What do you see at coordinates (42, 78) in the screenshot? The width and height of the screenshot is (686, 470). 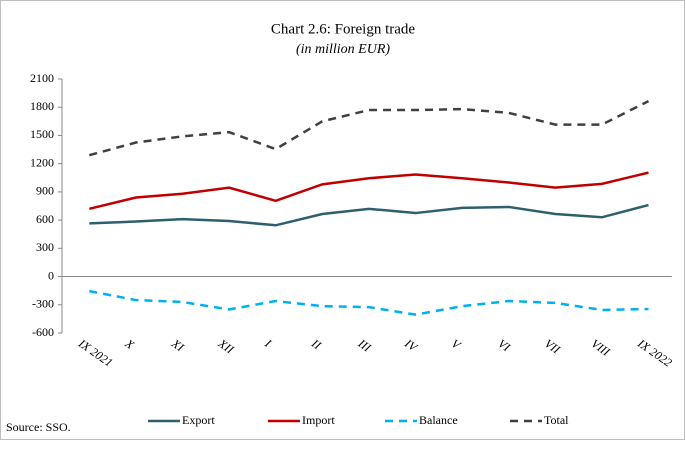 I see `y-tick-label: 2100` at bounding box center [42, 78].